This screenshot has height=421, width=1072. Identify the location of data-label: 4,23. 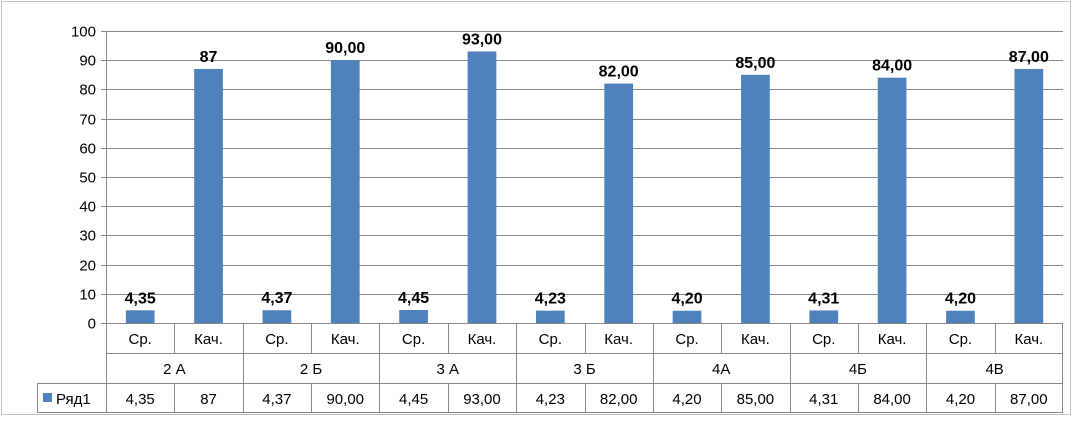
(550, 299).